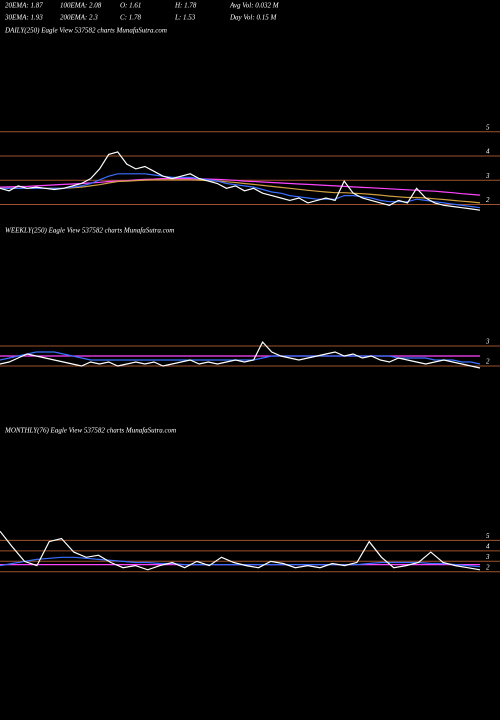  I want to click on header-item: H: 1.78, so click(185, 6).